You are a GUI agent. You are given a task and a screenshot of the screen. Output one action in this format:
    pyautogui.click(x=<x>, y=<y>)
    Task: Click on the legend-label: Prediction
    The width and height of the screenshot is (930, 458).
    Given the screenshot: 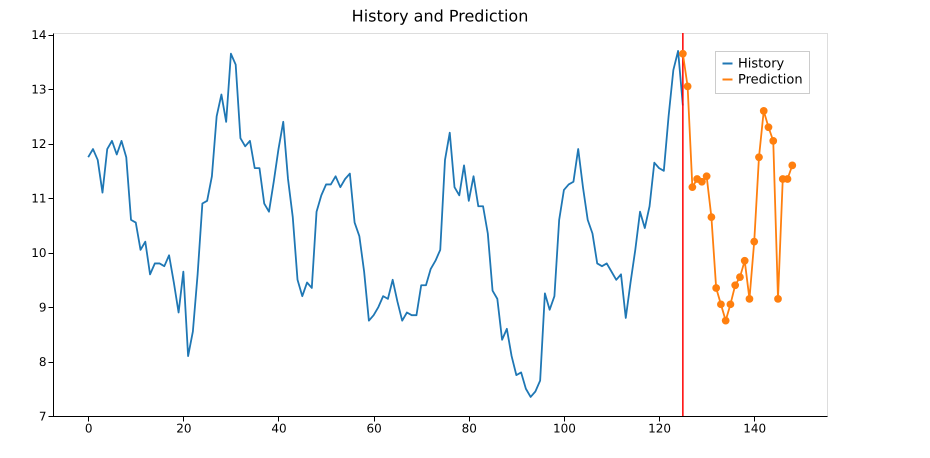 What is the action you would take?
    pyautogui.click(x=770, y=80)
    